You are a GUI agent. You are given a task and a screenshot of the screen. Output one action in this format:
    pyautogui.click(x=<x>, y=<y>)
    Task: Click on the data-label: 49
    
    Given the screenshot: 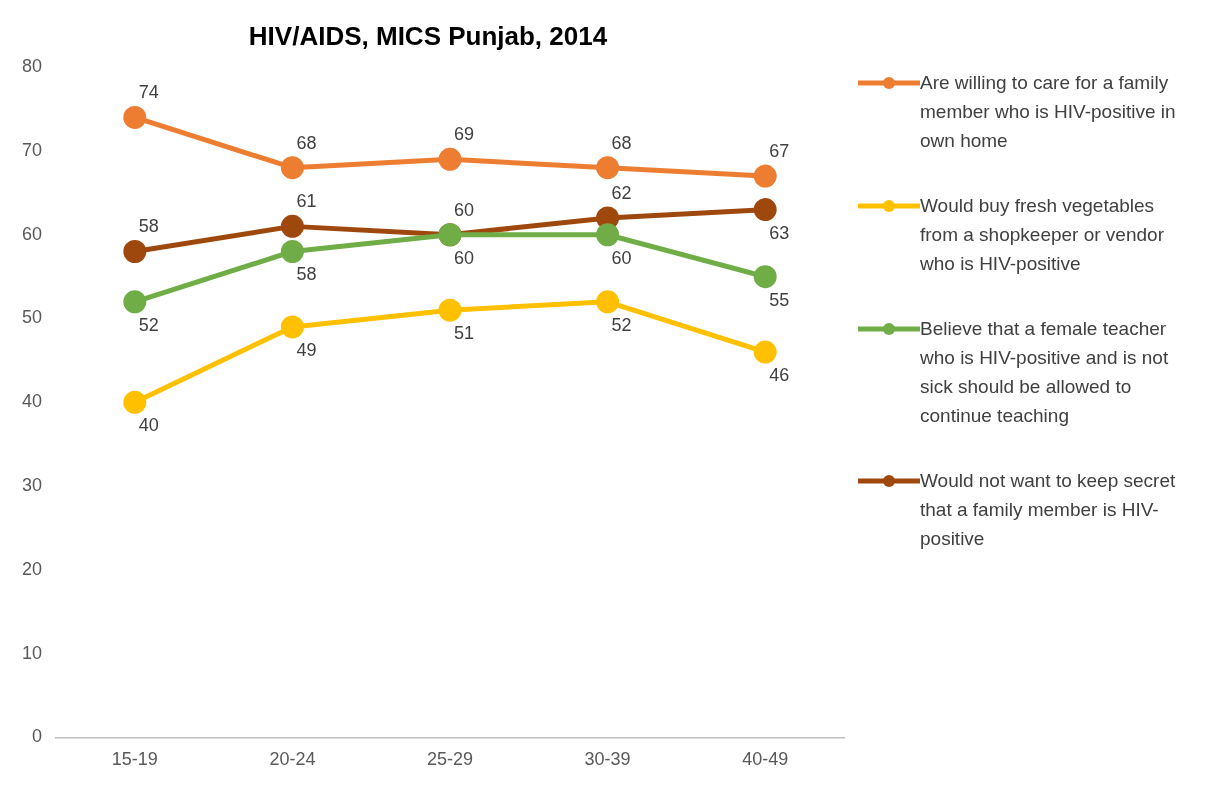 What is the action you would take?
    pyautogui.click(x=306, y=349)
    